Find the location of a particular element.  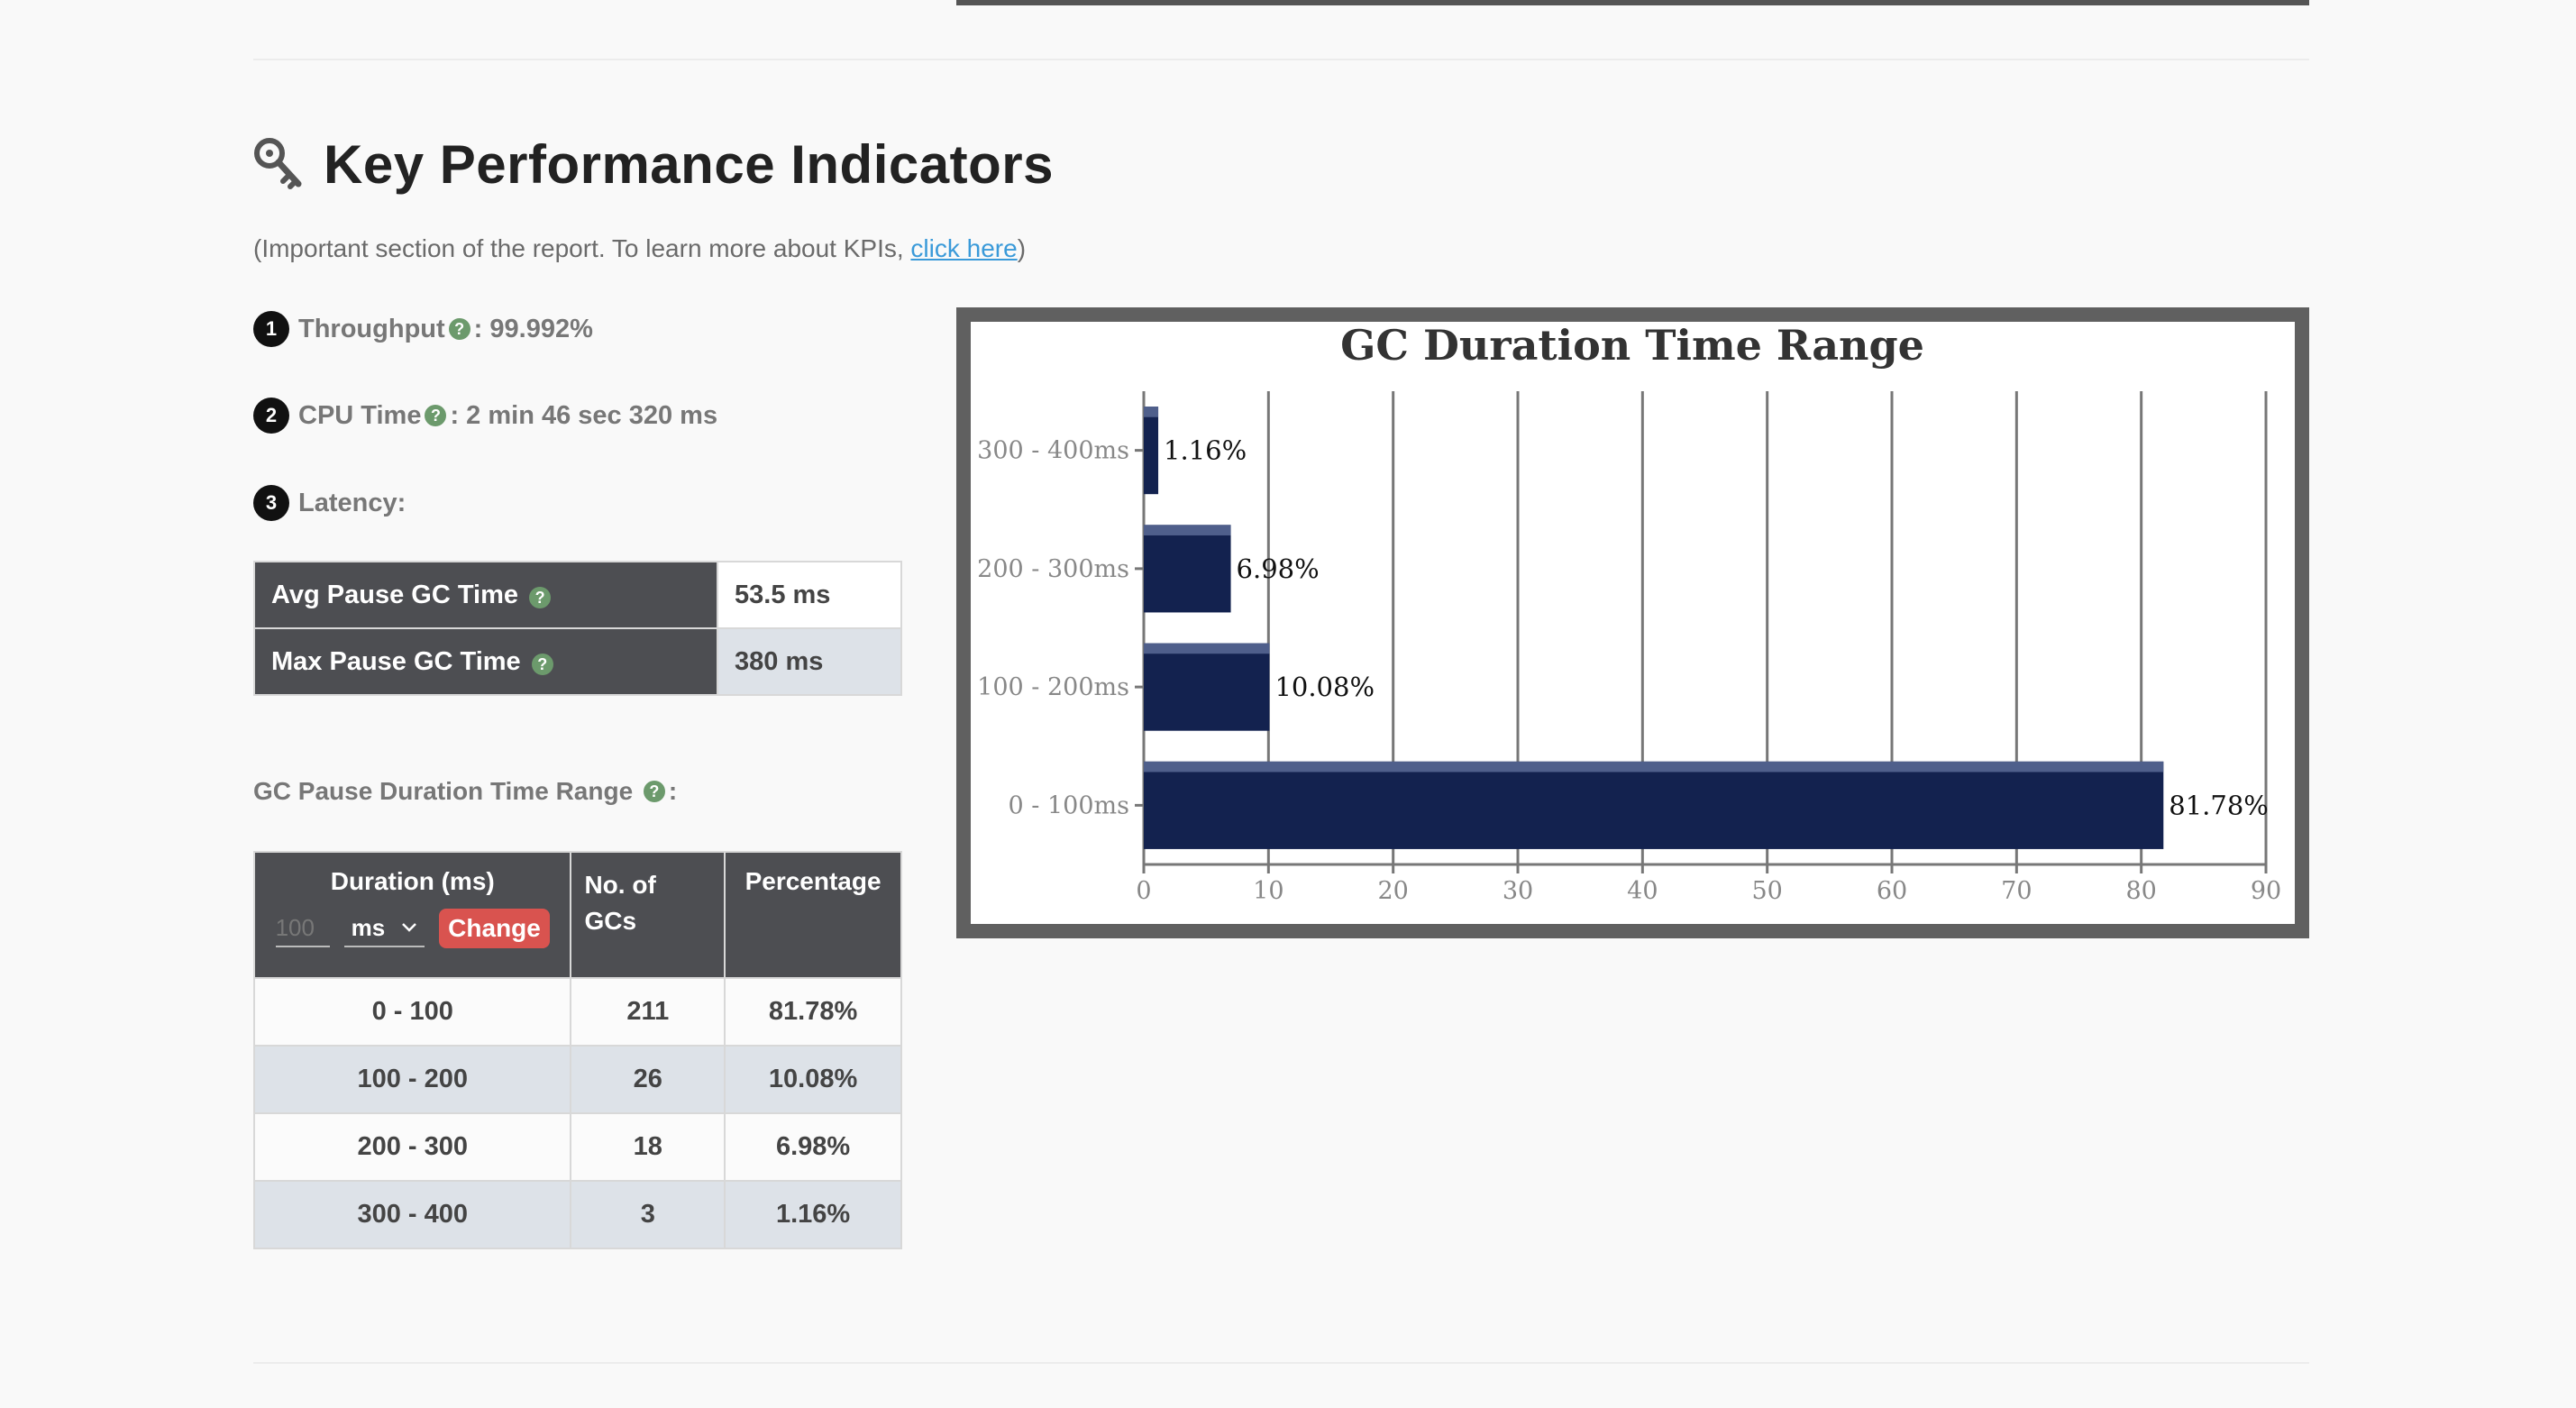

duration-input is located at coordinates (302, 928).